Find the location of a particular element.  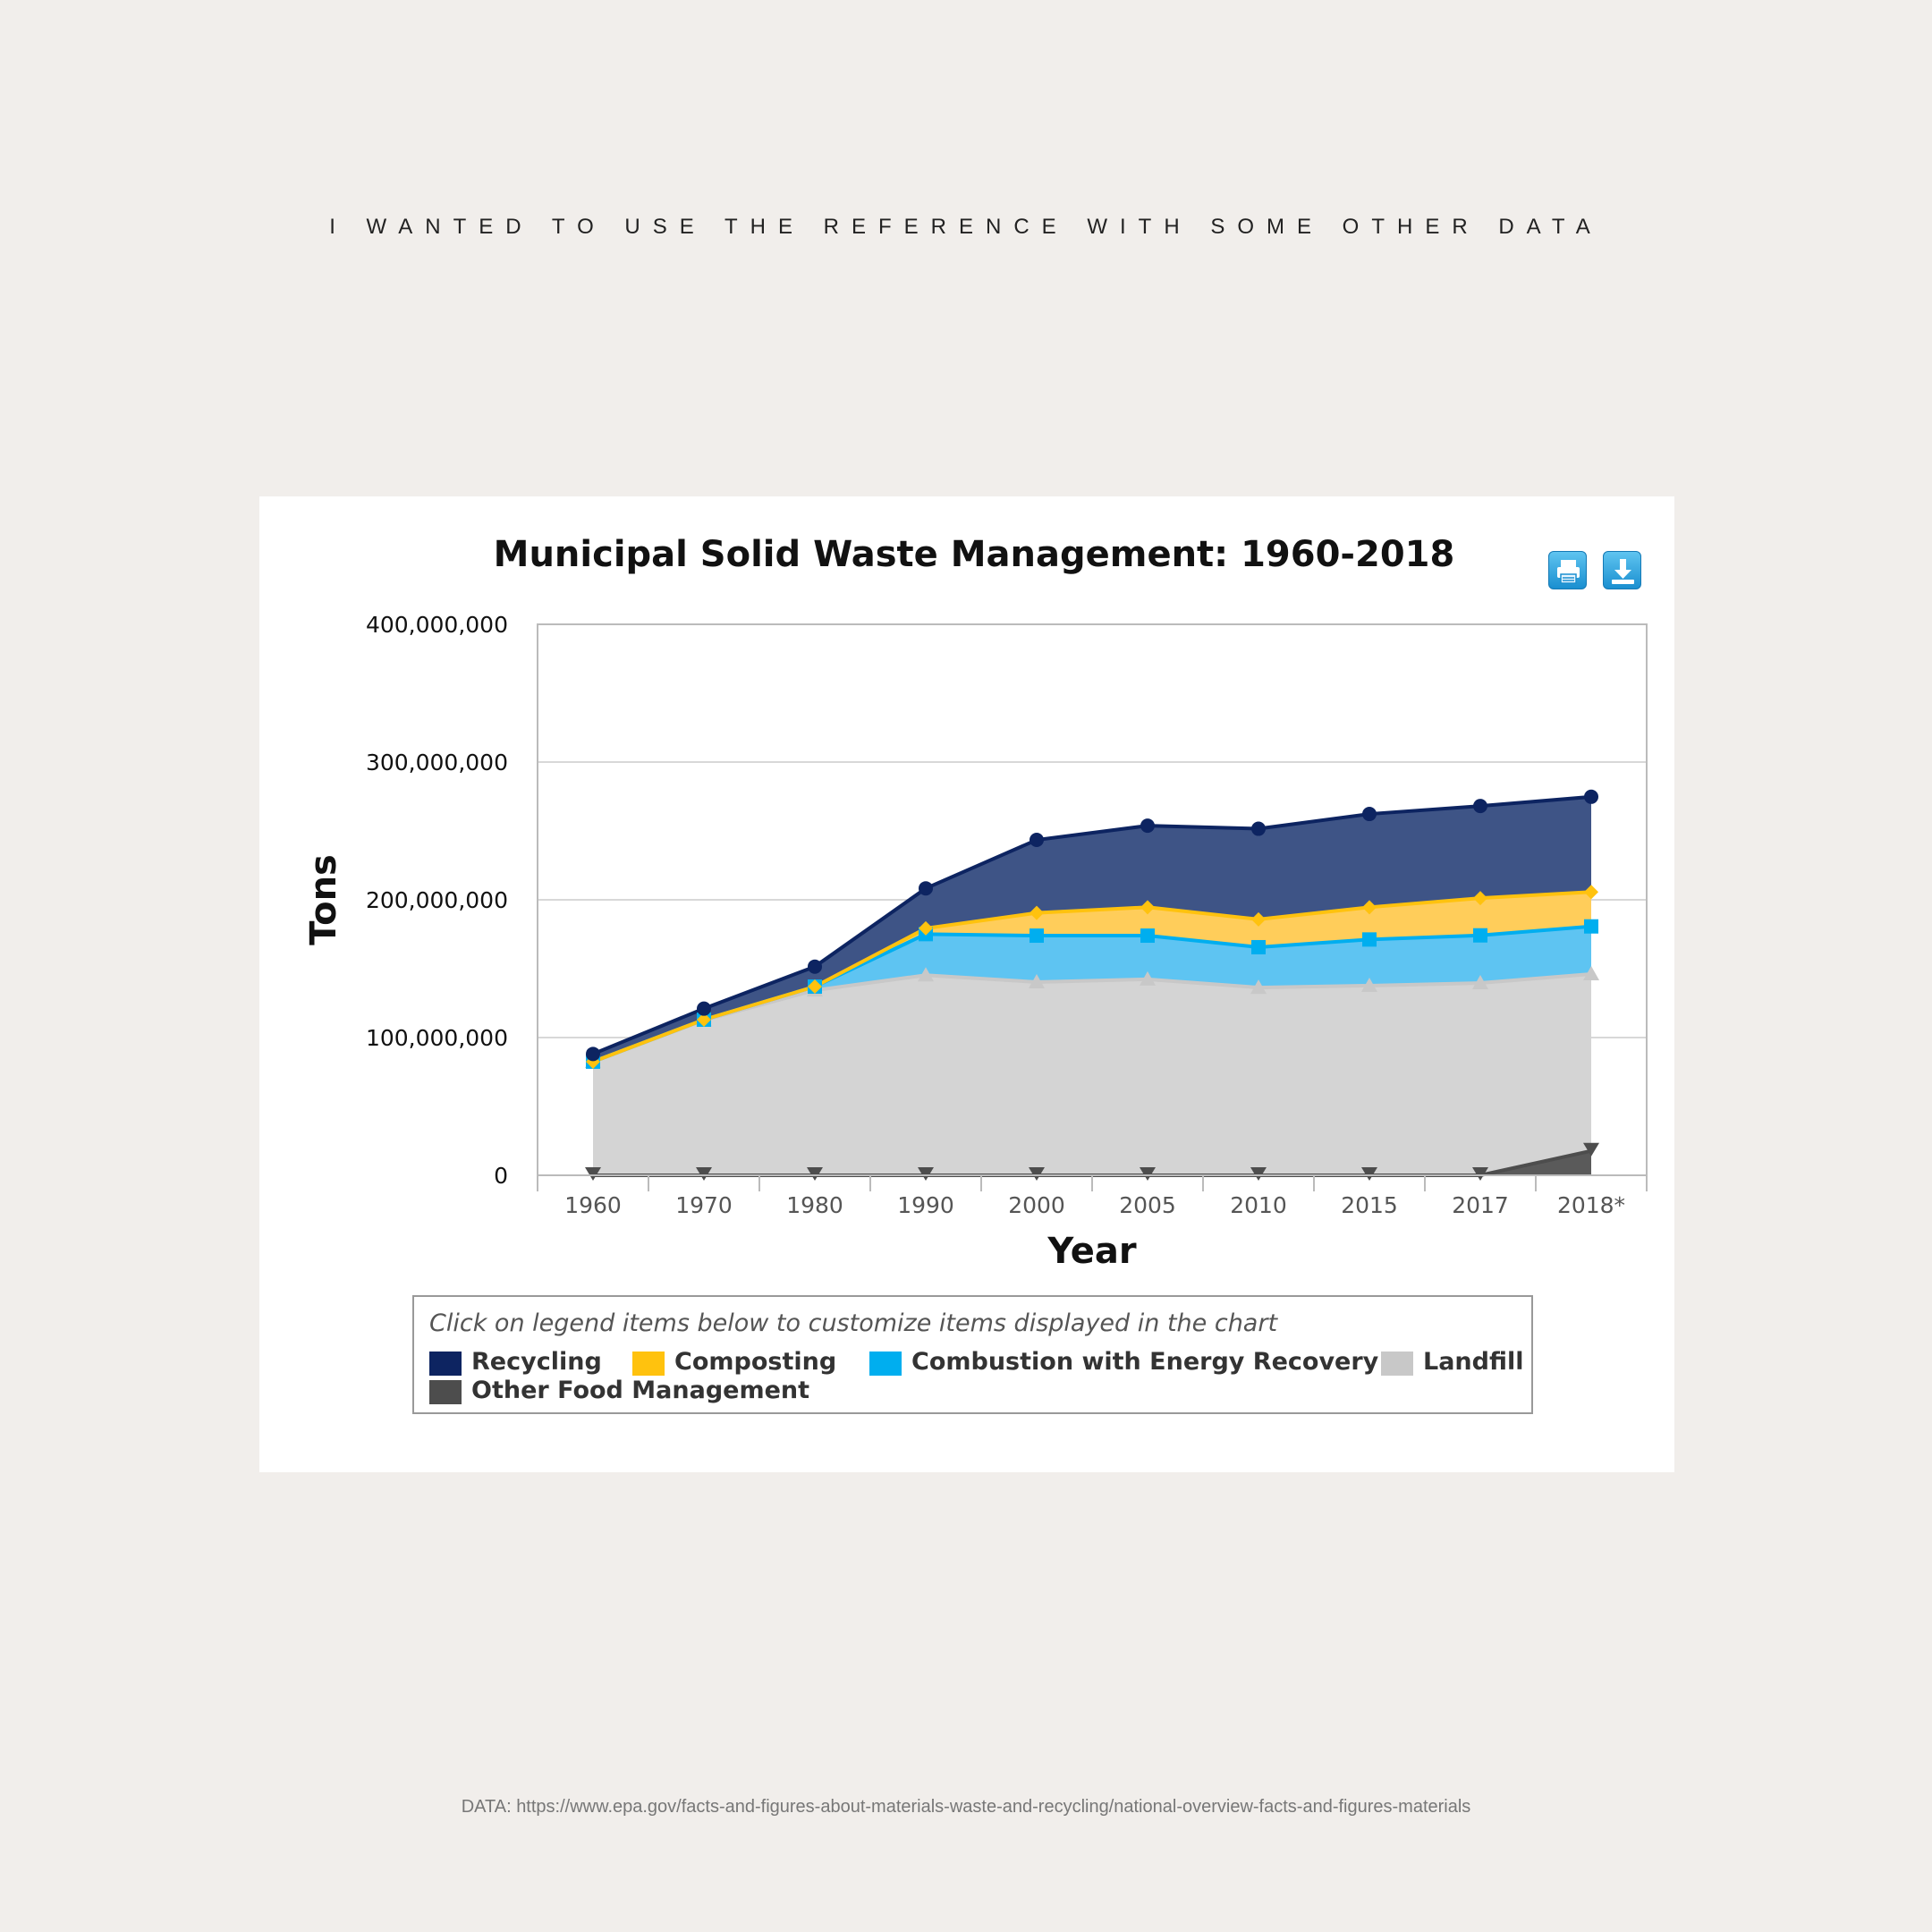

area-combustion-with-energy-recovery is located at coordinates (1092, 994).